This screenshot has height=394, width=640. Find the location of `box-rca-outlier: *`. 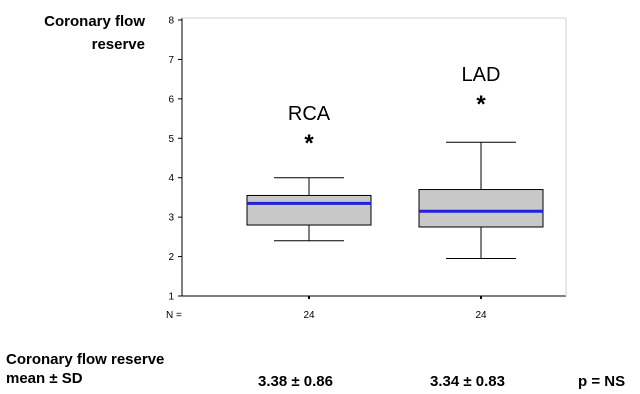

box-rca-outlier: * is located at coordinates (309, 143).